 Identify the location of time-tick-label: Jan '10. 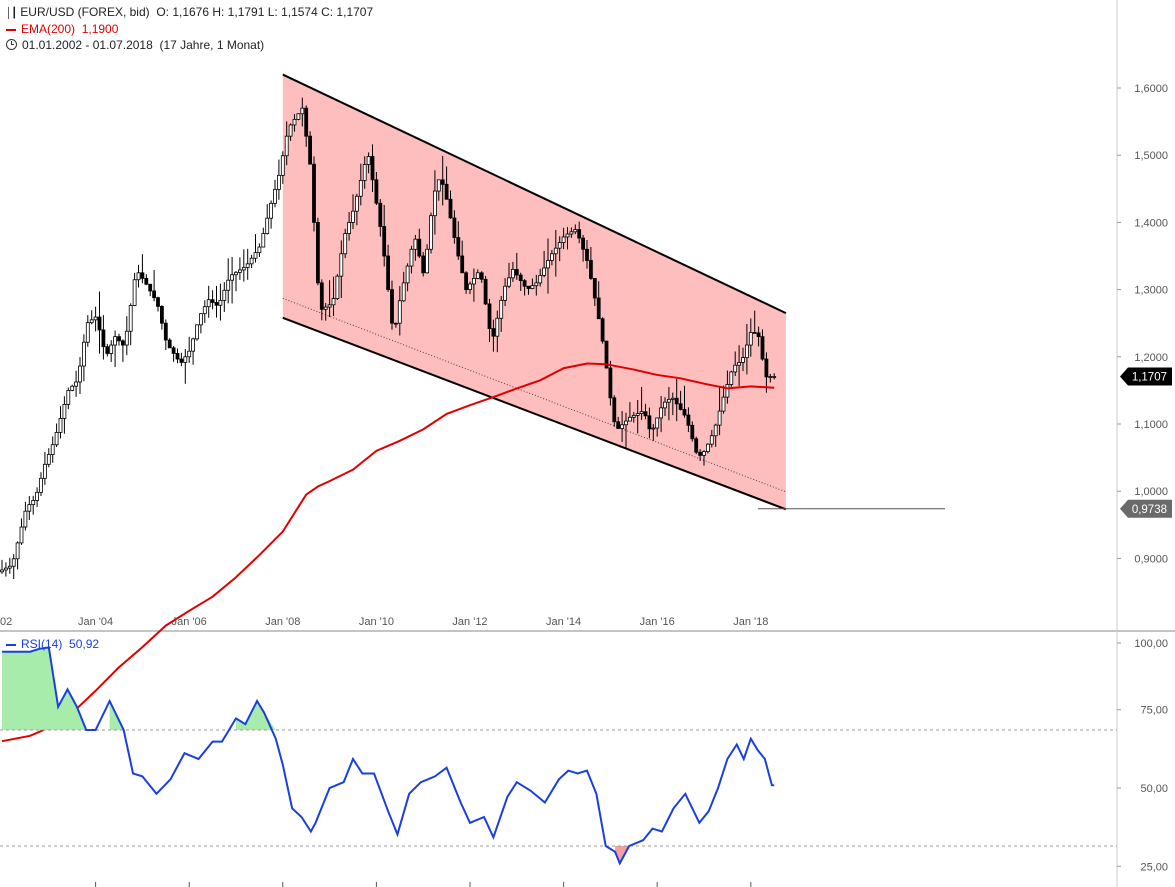
(376, 622).